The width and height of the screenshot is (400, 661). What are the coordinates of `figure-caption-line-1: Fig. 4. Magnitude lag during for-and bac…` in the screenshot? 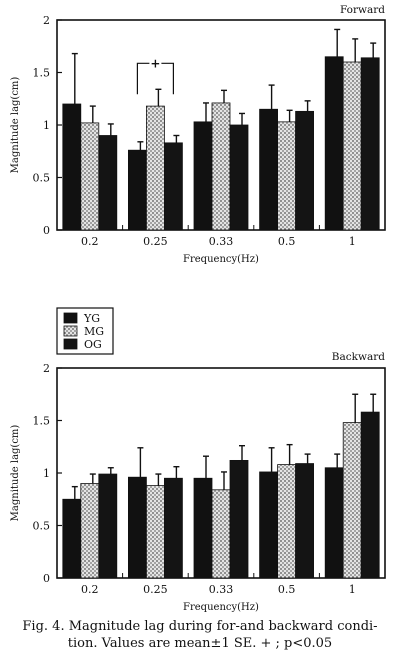 It's located at (200, 626).